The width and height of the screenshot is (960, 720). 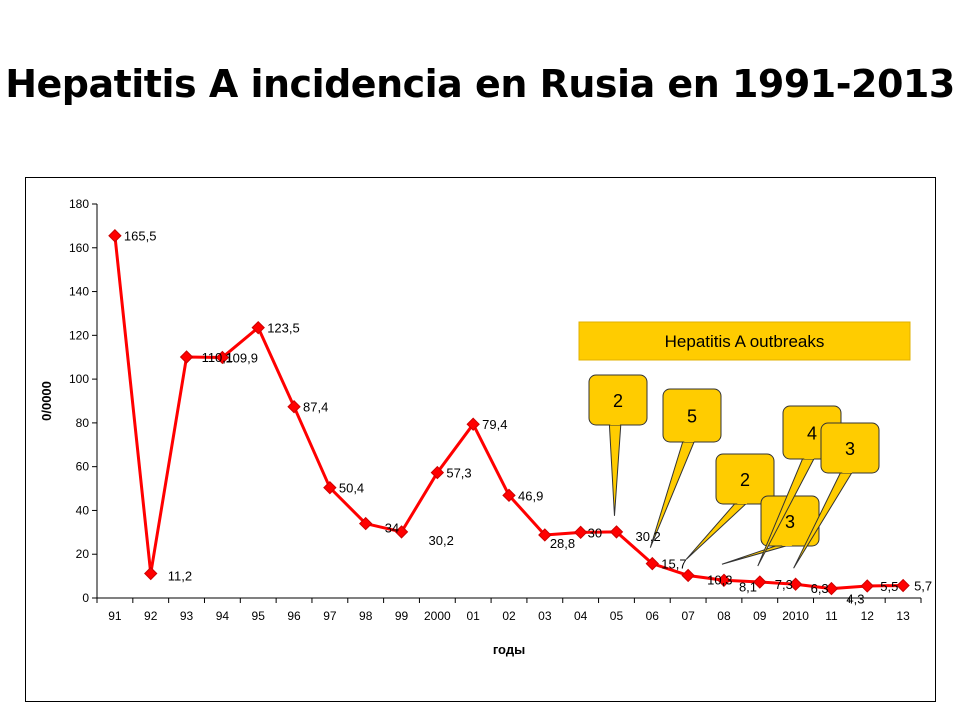 What do you see at coordinates (79, 379) in the screenshot?
I see `y-tick-label: 100` at bounding box center [79, 379].